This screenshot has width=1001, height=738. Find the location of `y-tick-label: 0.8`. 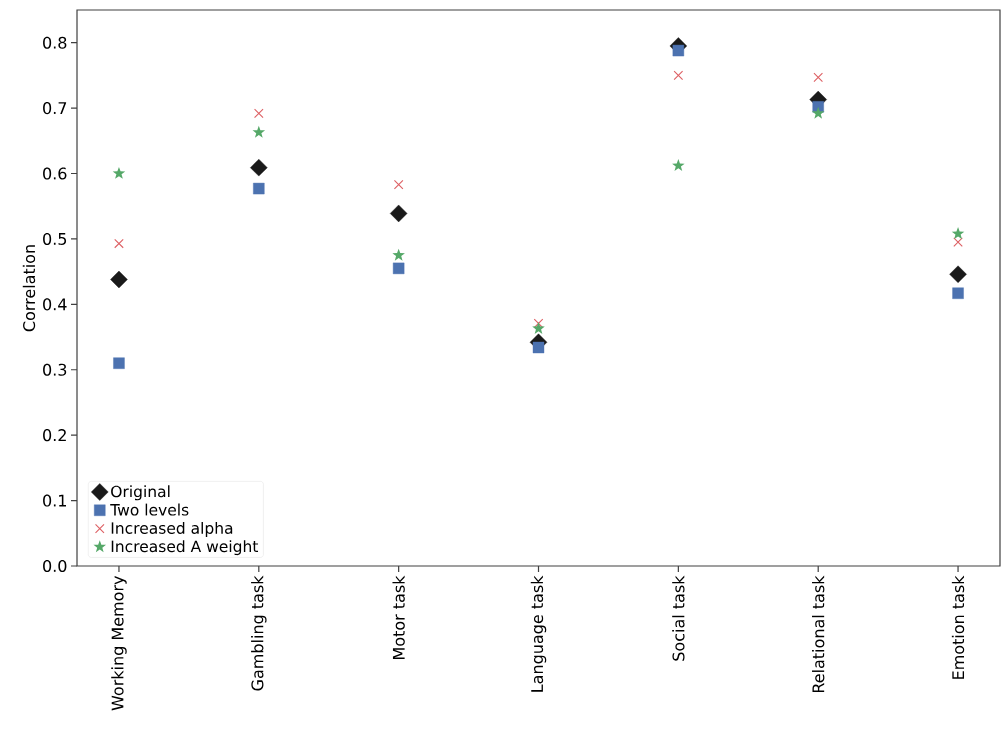

y-tick-label: 0.8 is located at coordinates (55, 42).